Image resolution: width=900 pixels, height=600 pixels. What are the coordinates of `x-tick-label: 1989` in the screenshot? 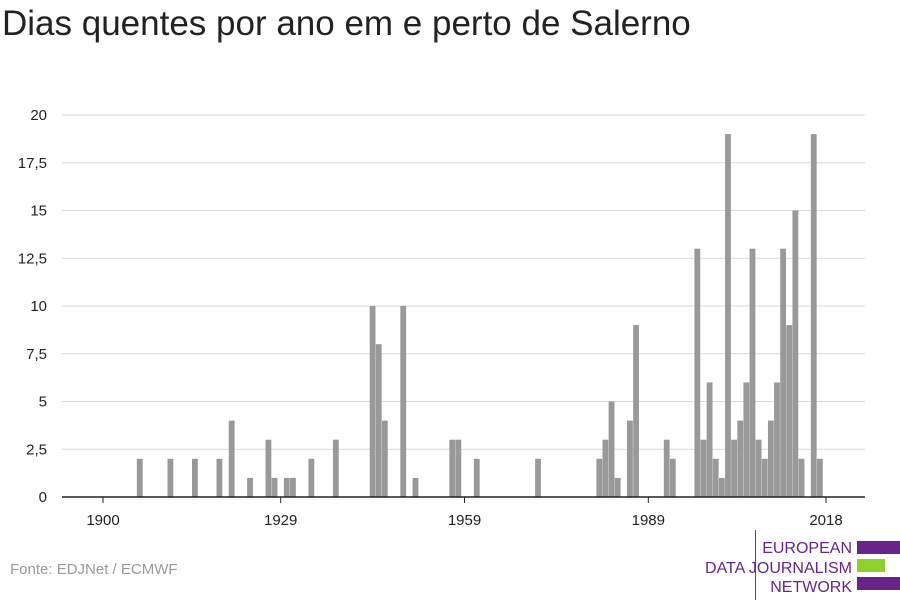 It's located at (648, 520).